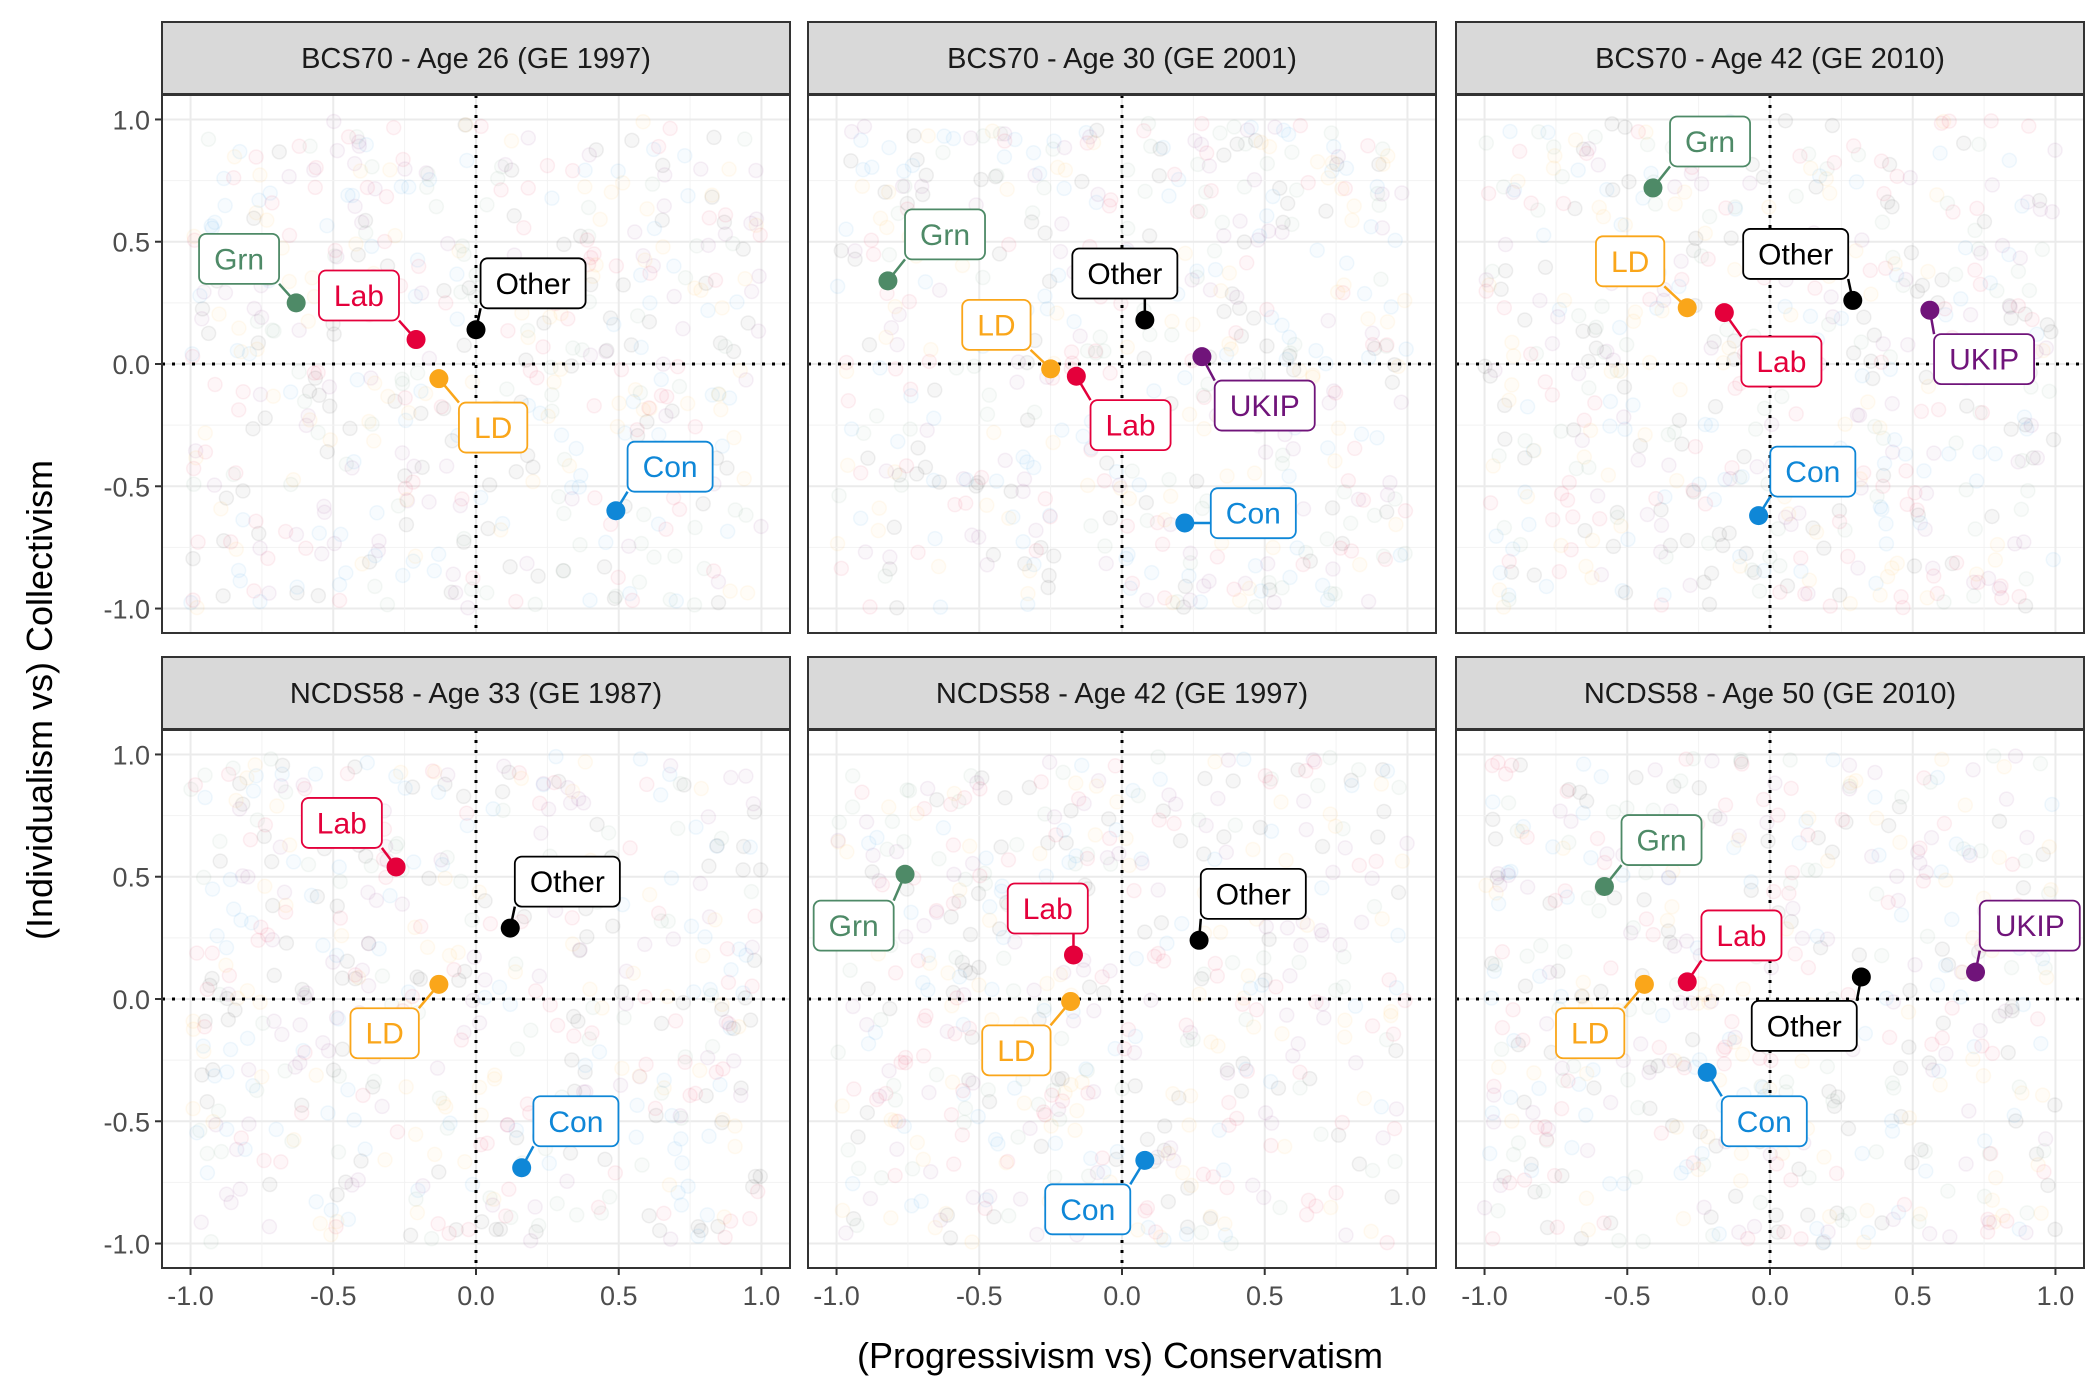 Image resolution: width=2100 pixels, height=1400 pixels. Describe the element at coordinates (1976, 972) in the screenshot. I see `party-point-ukip` at that location.